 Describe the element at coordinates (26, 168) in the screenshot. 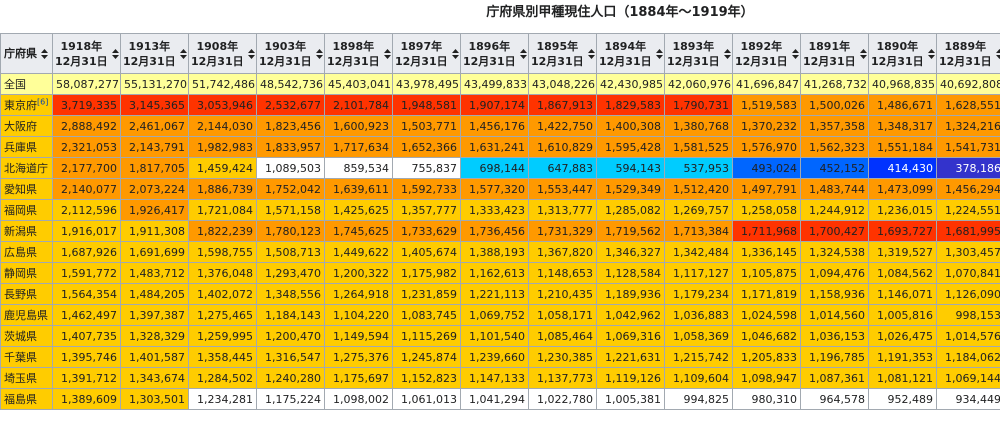

I see `prefecture-name: 北海道庁` at that location.